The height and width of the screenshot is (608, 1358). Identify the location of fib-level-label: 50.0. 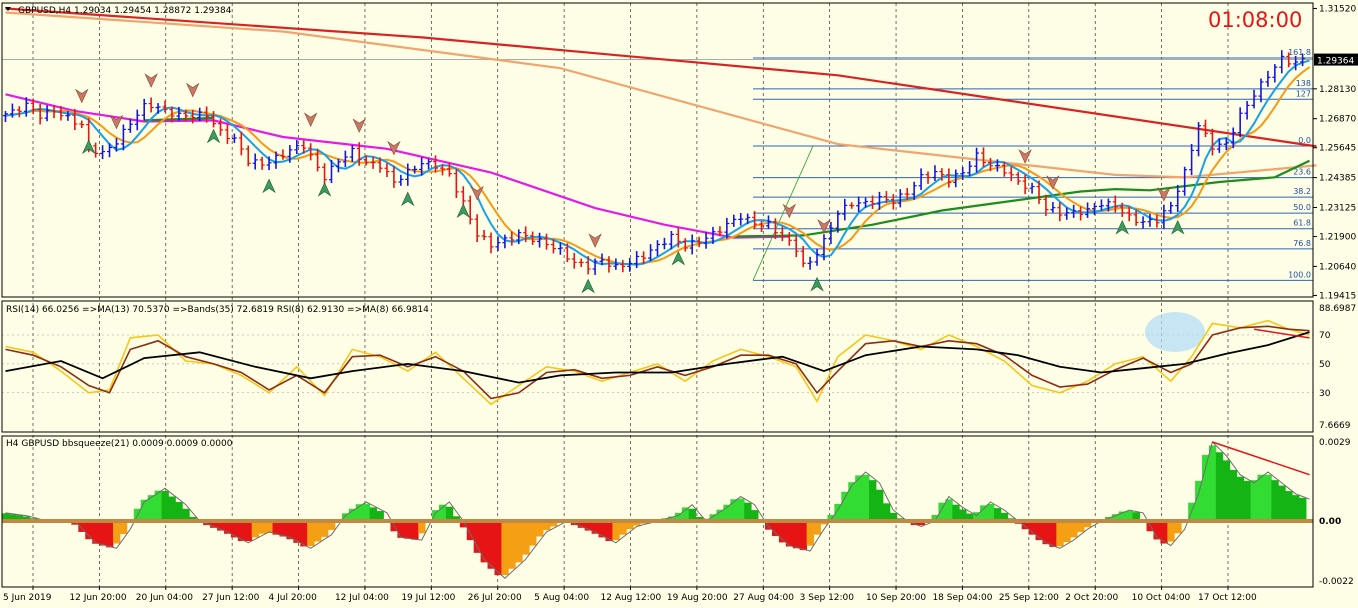
(1302, 207).